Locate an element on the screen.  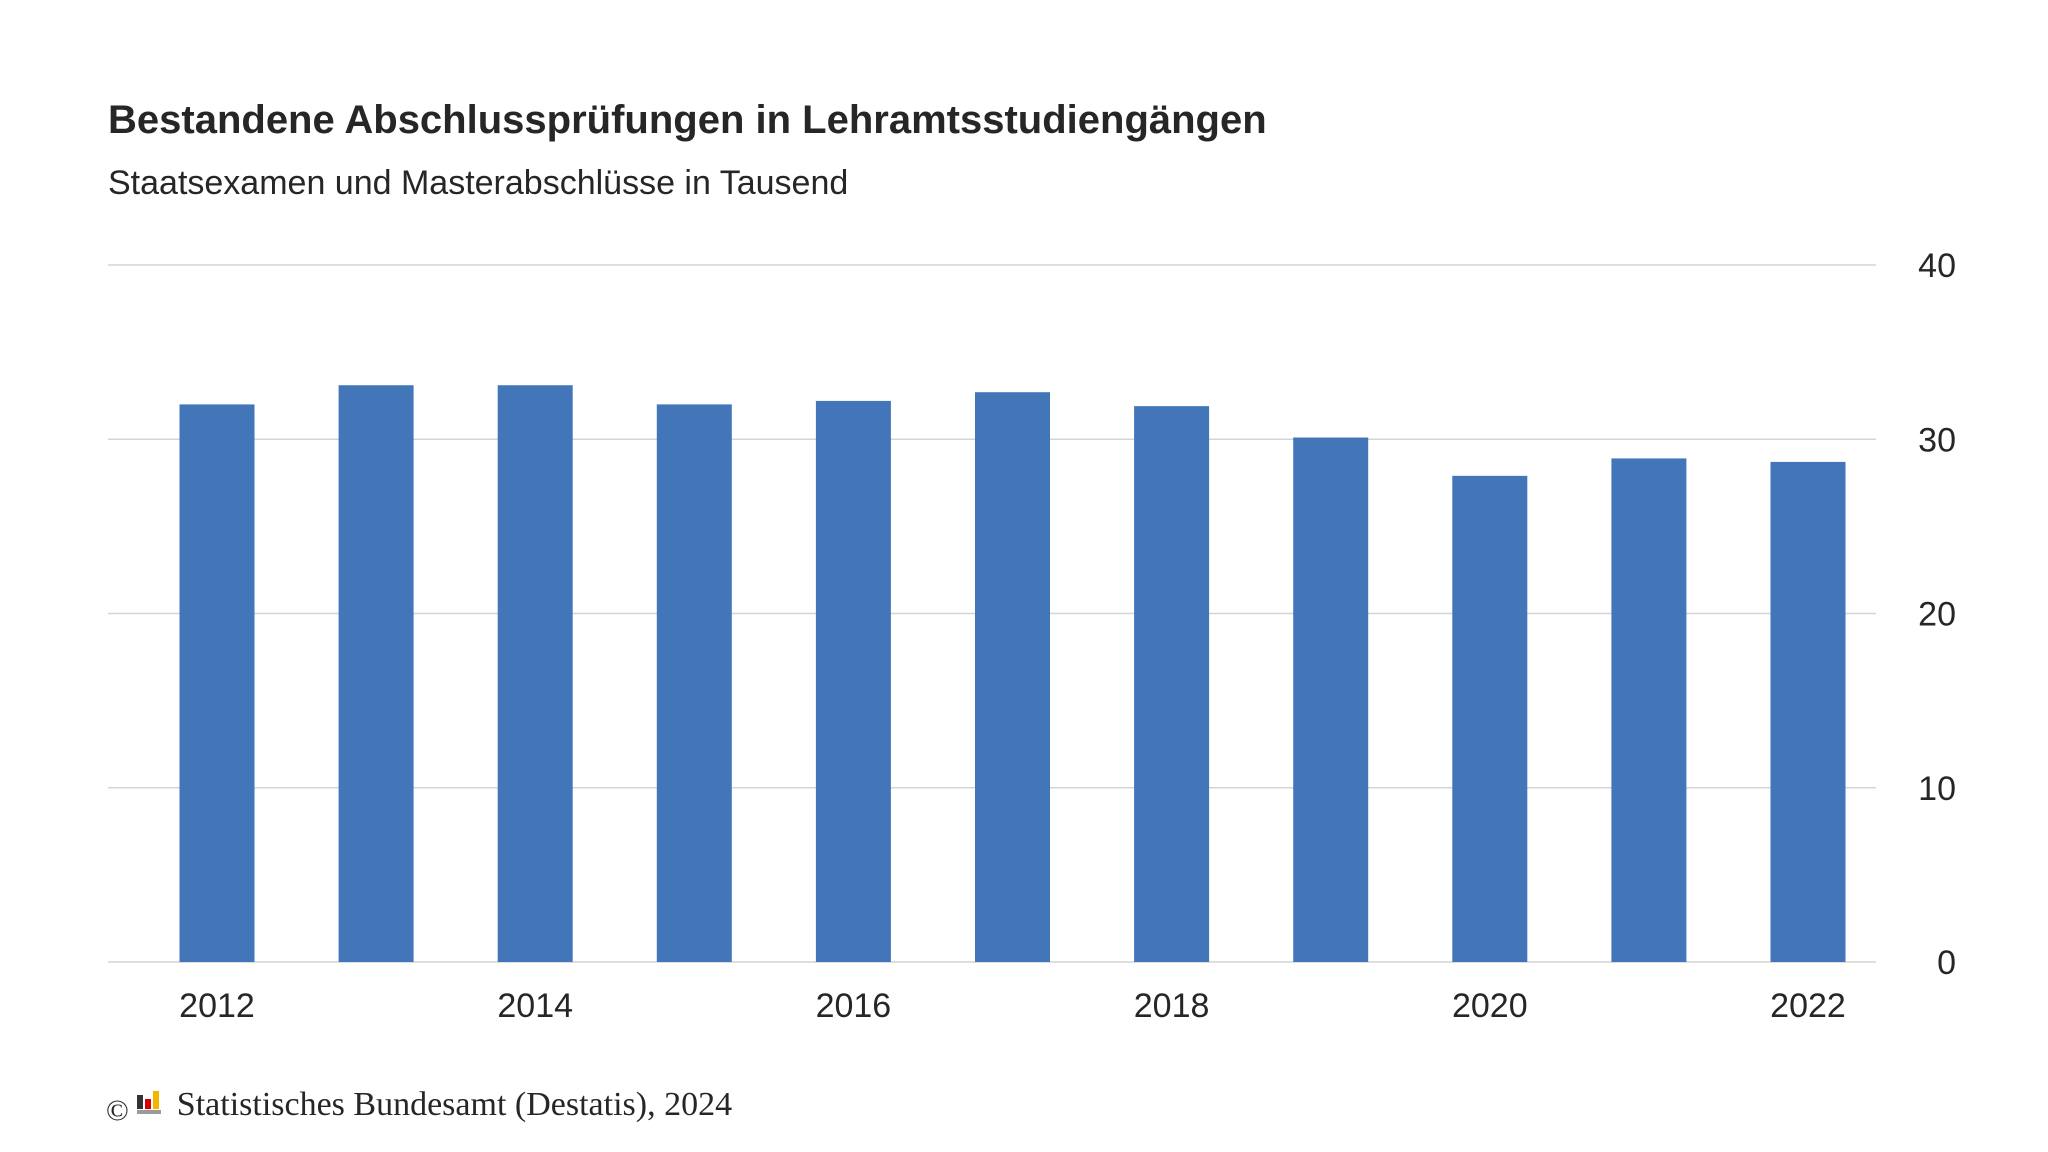
y-tick-label: 10 is located at coordinates (1937, 789).